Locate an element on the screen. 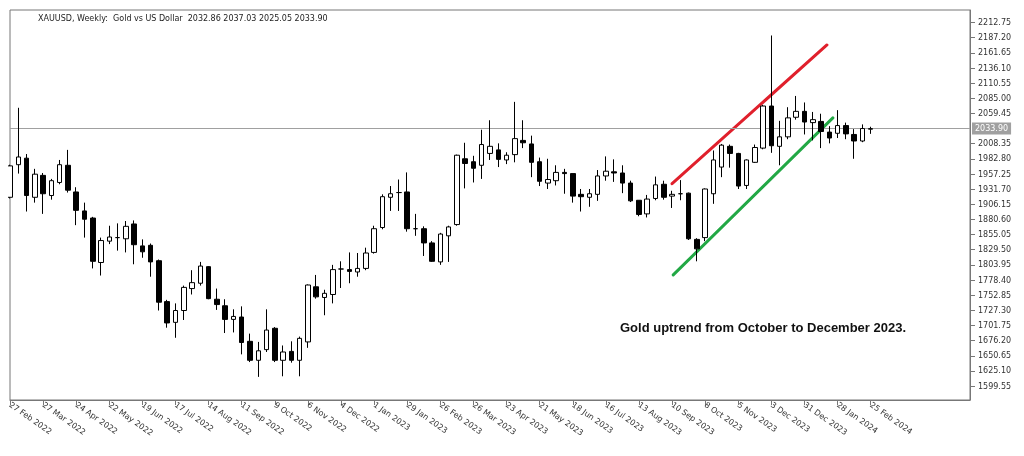  y-tick-label: 2212.75 is located at coordinates (995, 23).